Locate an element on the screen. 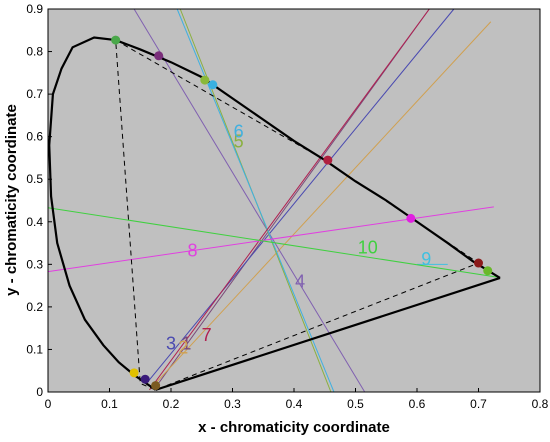  series-label-1: 1 is located at coordinates (186, 343).